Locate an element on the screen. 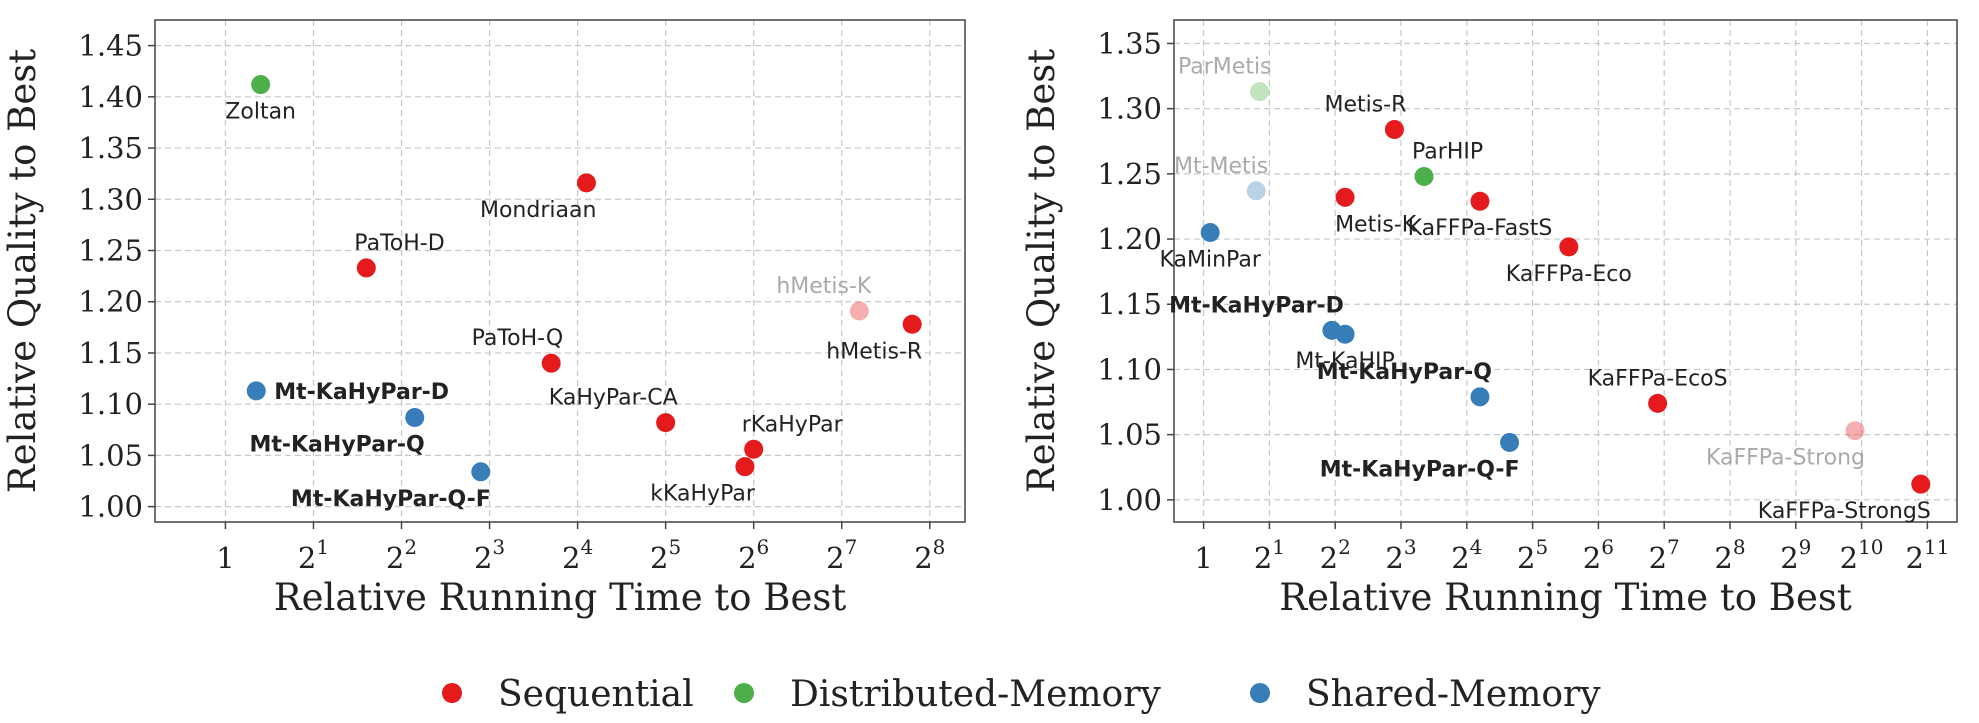 The height and width of the screenshot is (723, 1979). point-label: Mondriaan is located at coordinates (538, 210).